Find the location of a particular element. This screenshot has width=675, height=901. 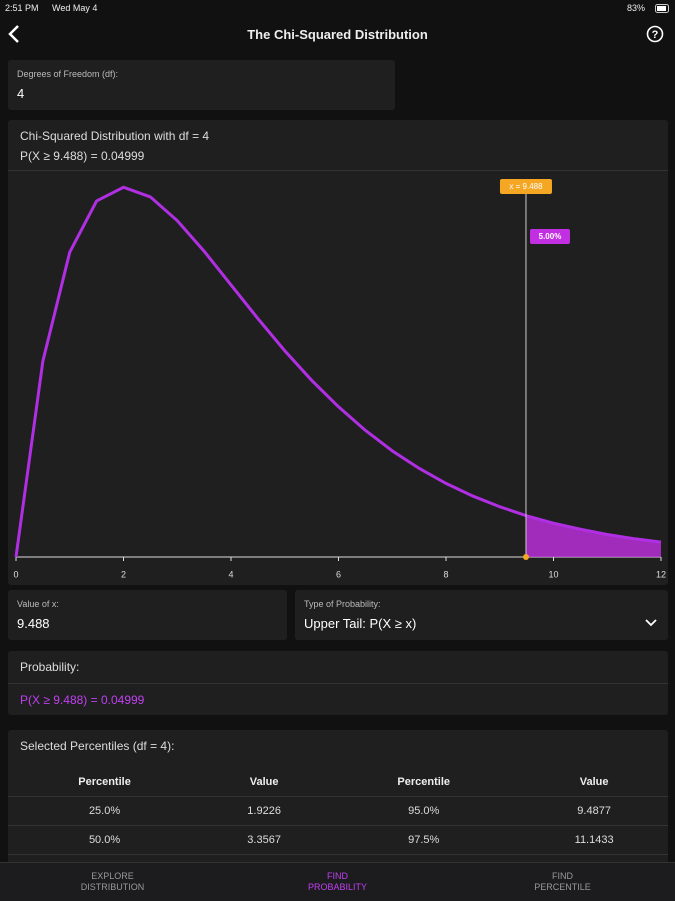

tab: FIND PROBABILITY is located at coordinates (337, 882).